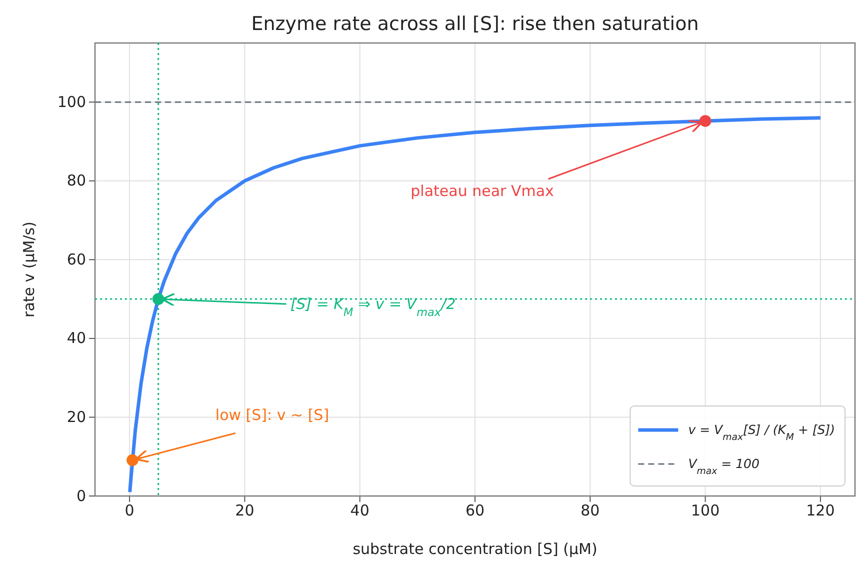  What do you see at coordinates (81, 495) in the screenshot?
I see `y-tick-label: 0` at bounding box center [81, 495].